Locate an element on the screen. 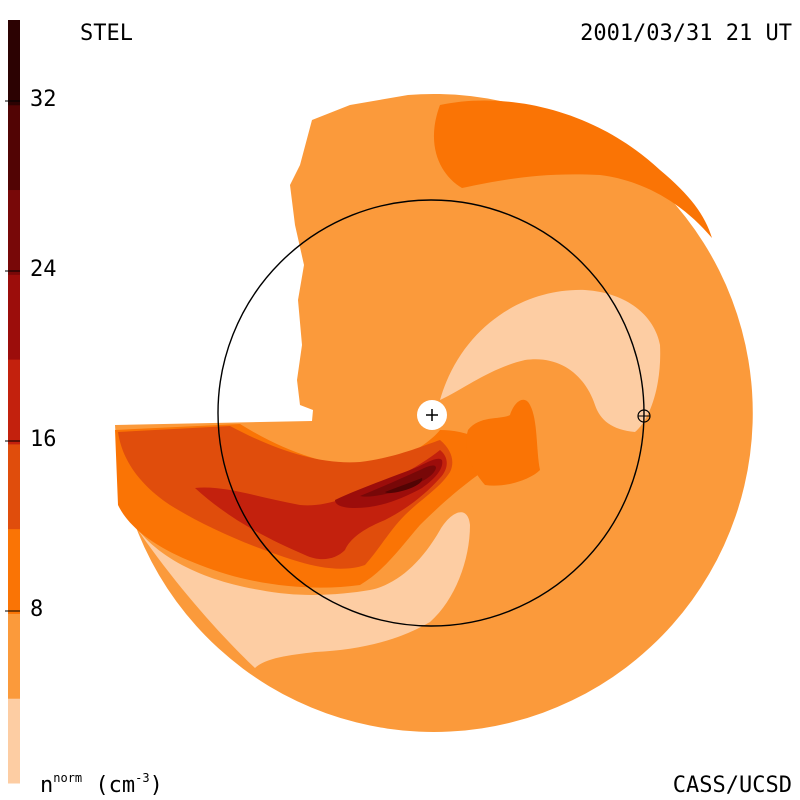 Image resolution: width=800 pixels, height=800 pixels. colorbar-tick-label-8: 8 is located at coordinates (36, 609).